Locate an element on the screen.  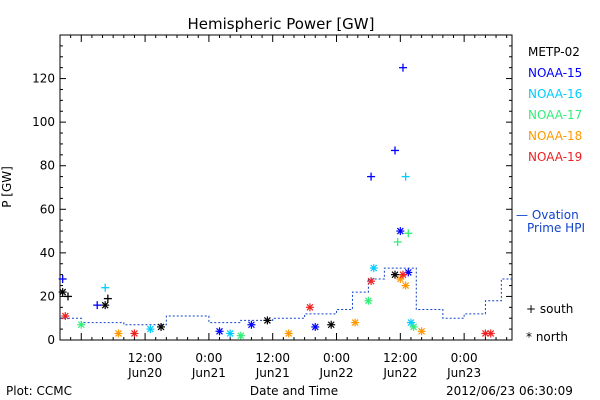
x-tick-label-day: Jun20 is located at coordinates (144, 373).